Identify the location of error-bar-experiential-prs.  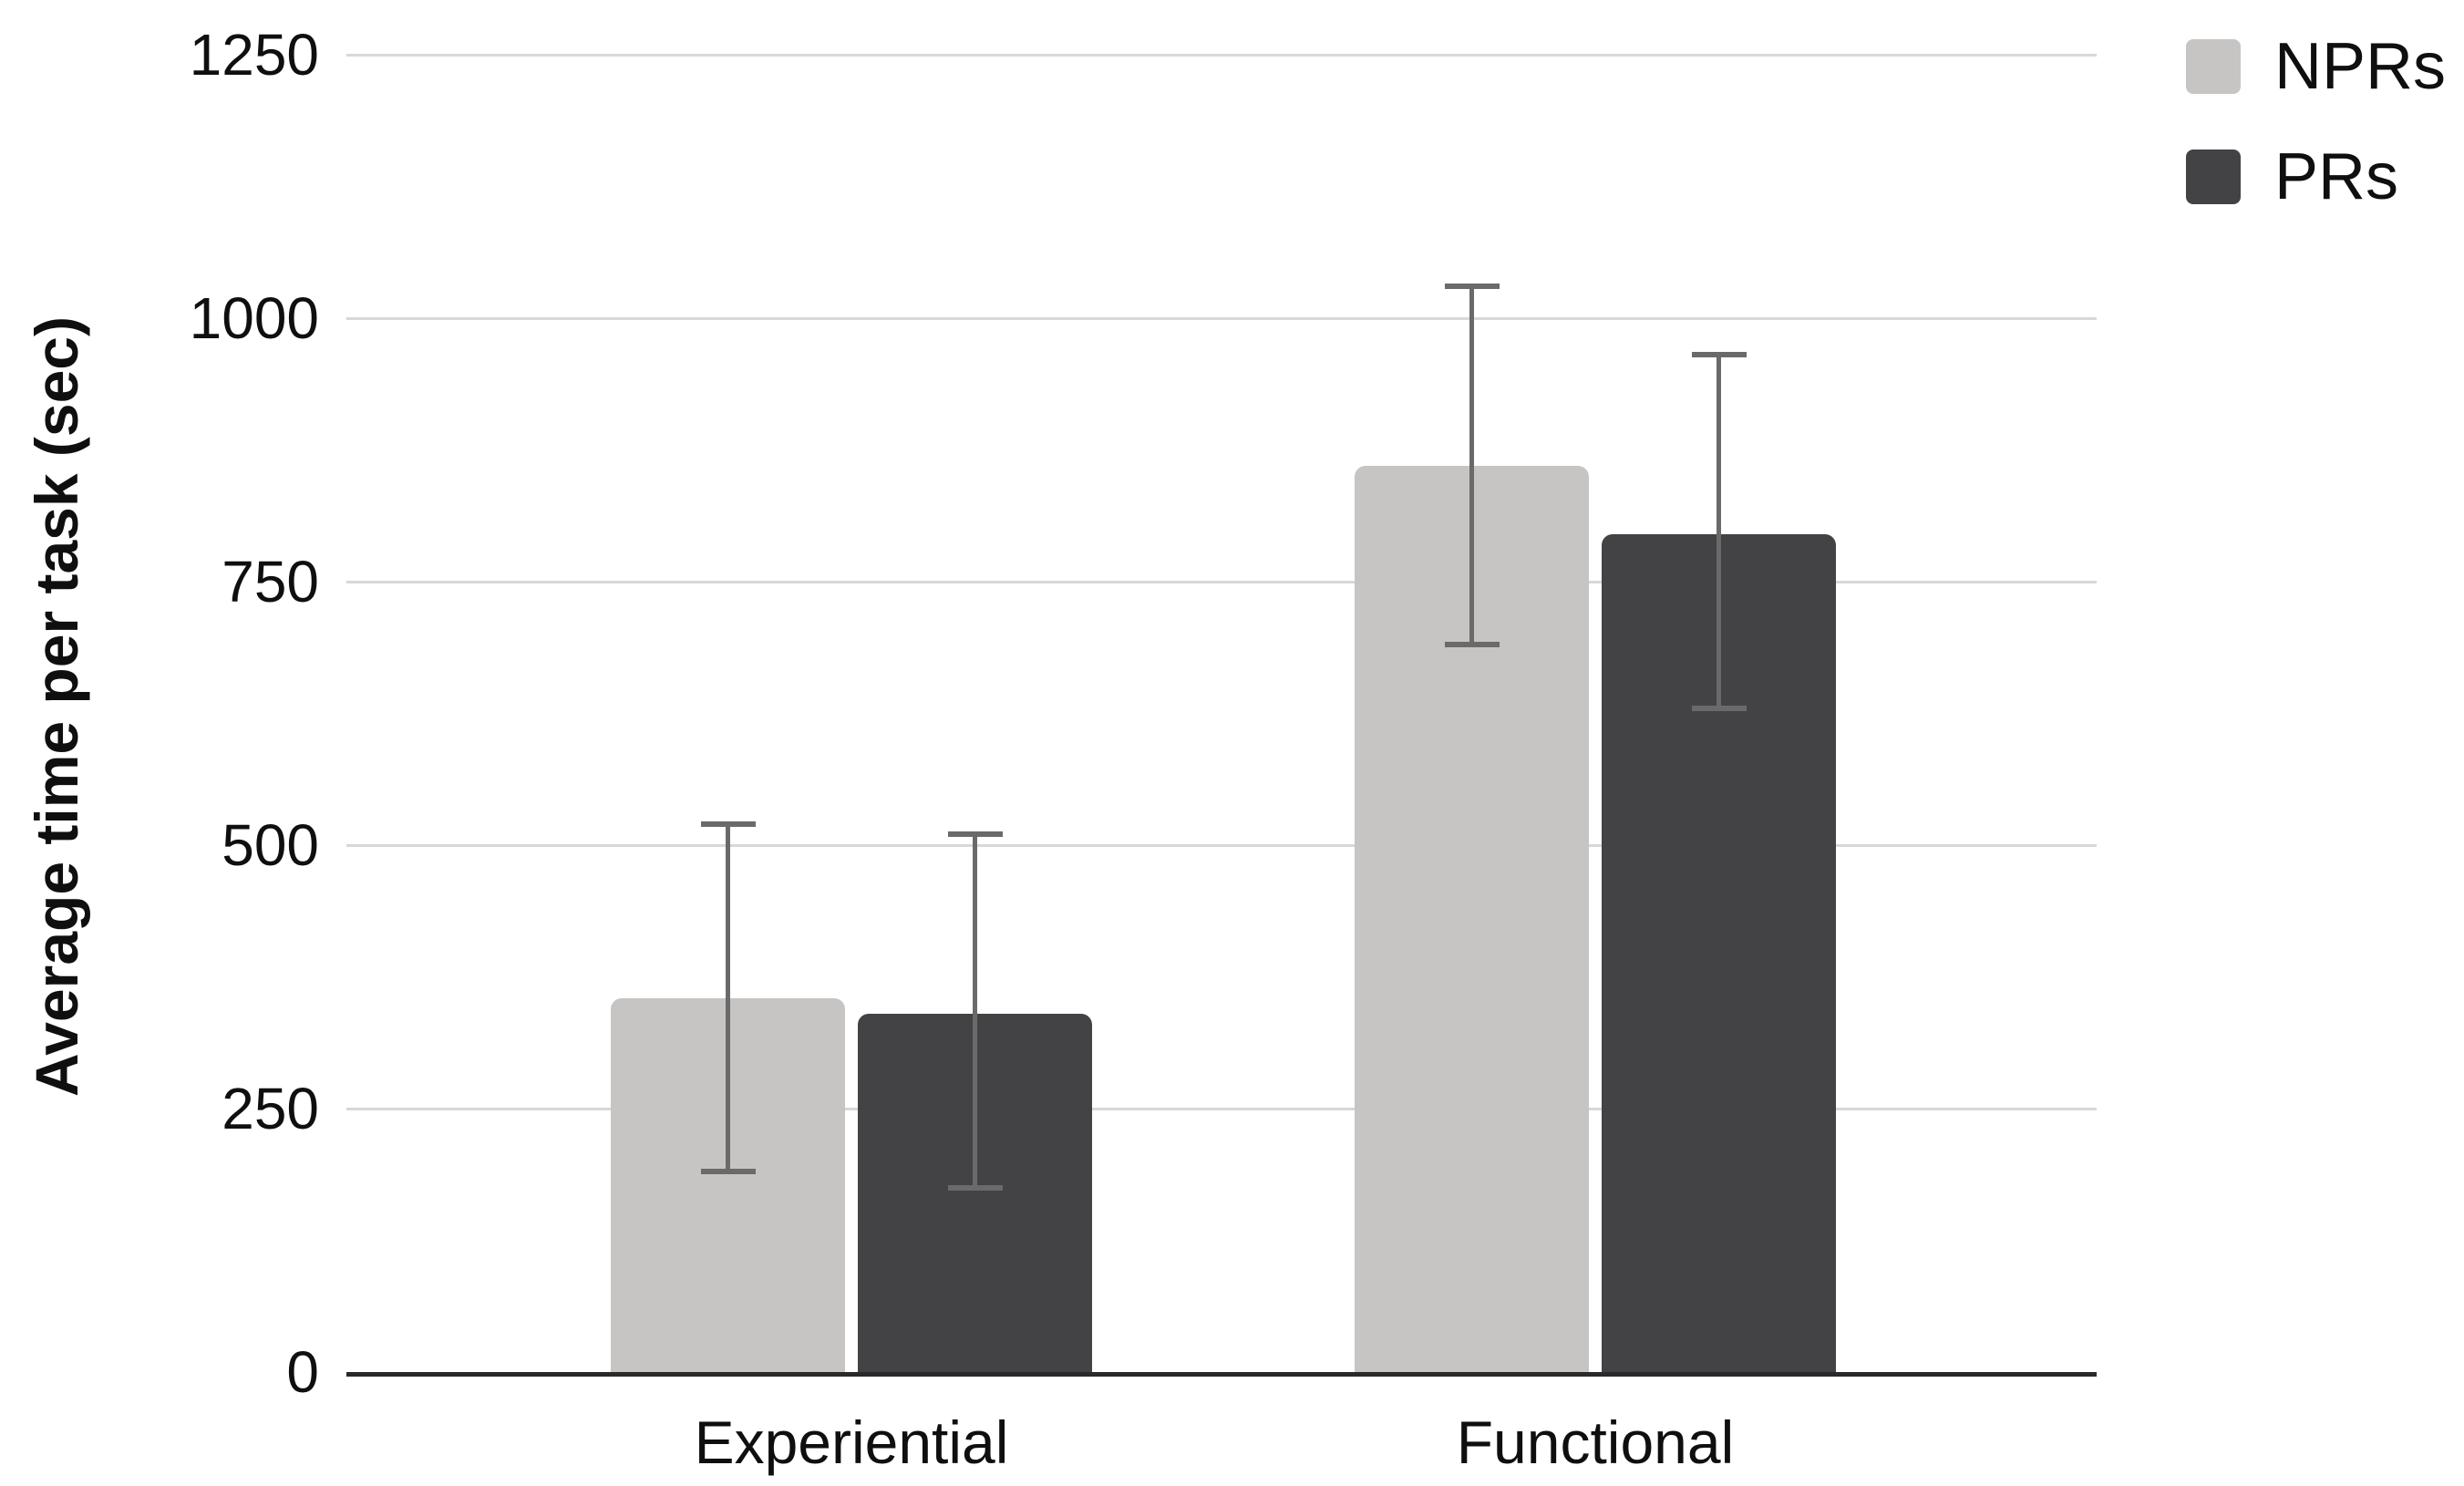
(975, 1011).